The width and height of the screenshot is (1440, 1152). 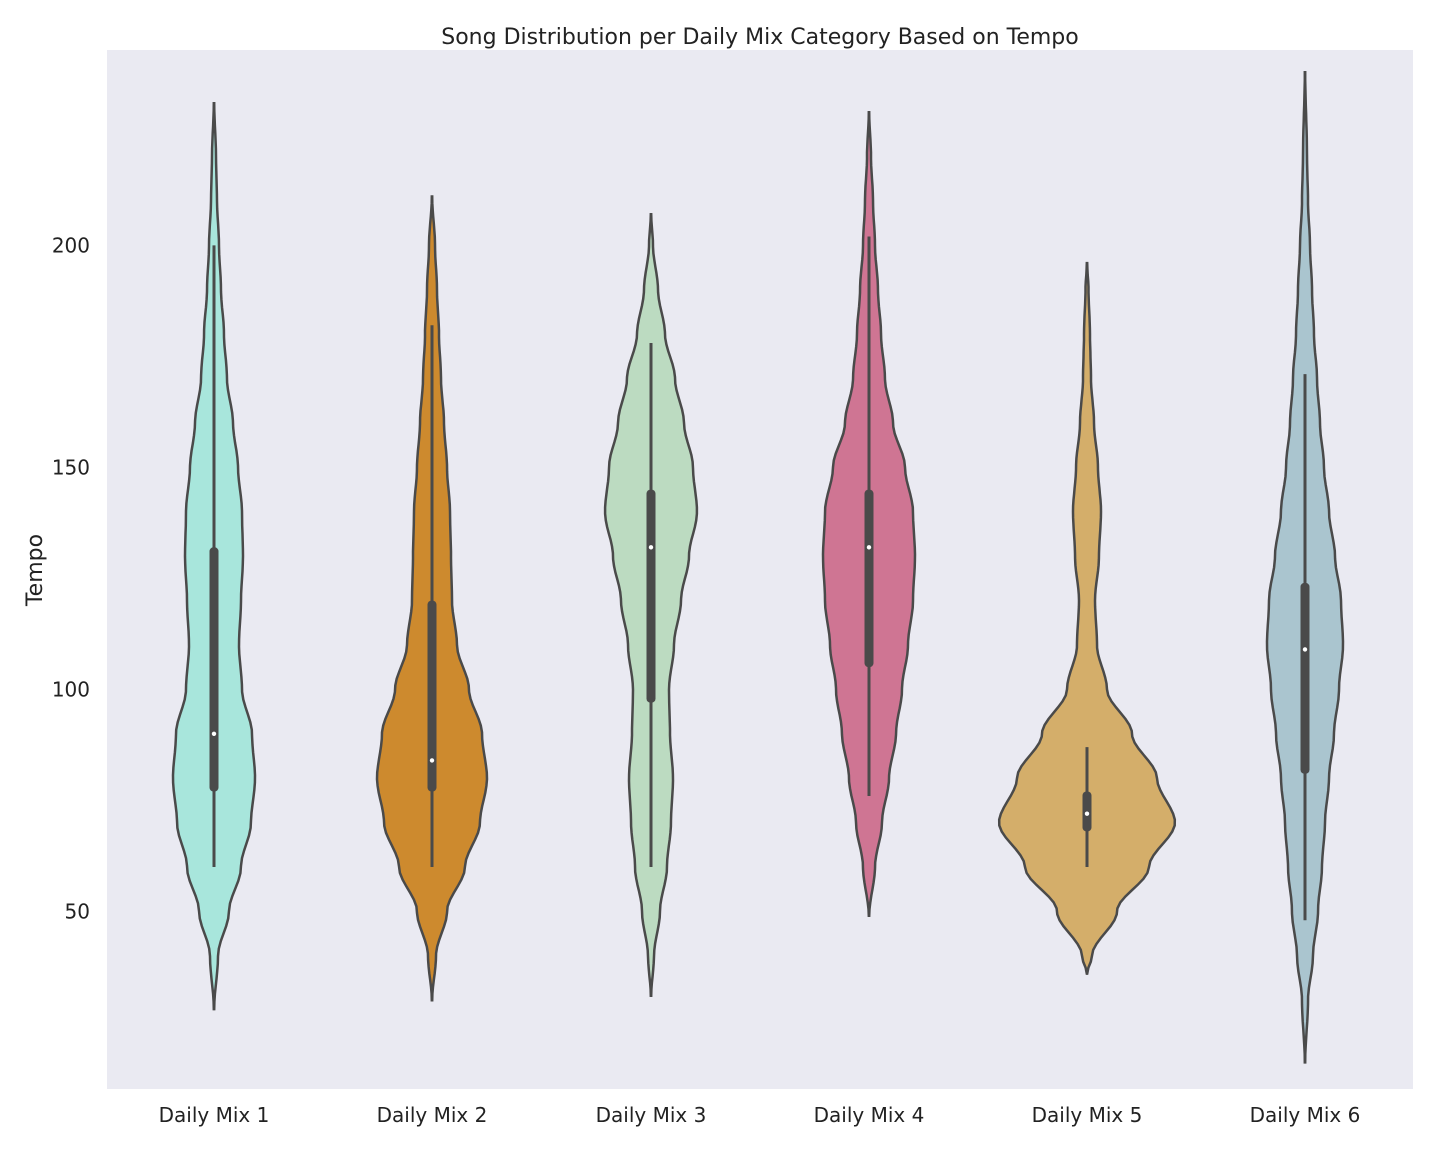 What do you see at coordinates (432, 1115) in the screenshot?
I see `x-tick-label: Daily Mix 2` at bounding box center [432, 1115].